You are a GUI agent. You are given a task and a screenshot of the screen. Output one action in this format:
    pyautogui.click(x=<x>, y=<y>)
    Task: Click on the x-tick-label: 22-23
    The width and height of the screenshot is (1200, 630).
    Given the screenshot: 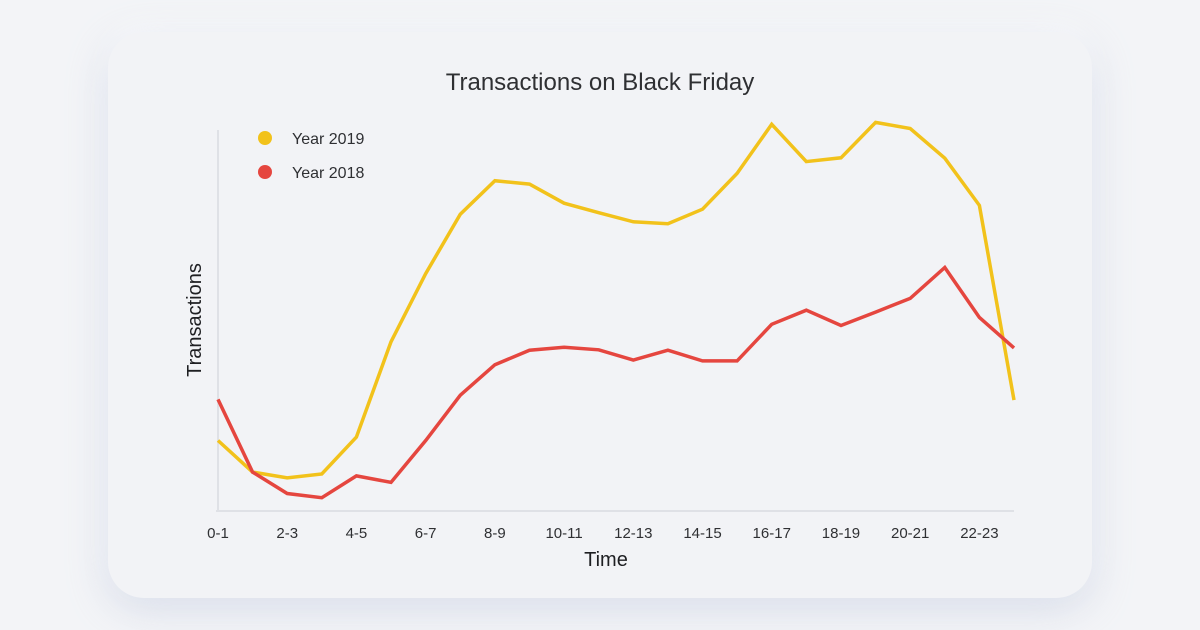 What is the action you would take?
    pyautogui.click(x=979, y=533)
    